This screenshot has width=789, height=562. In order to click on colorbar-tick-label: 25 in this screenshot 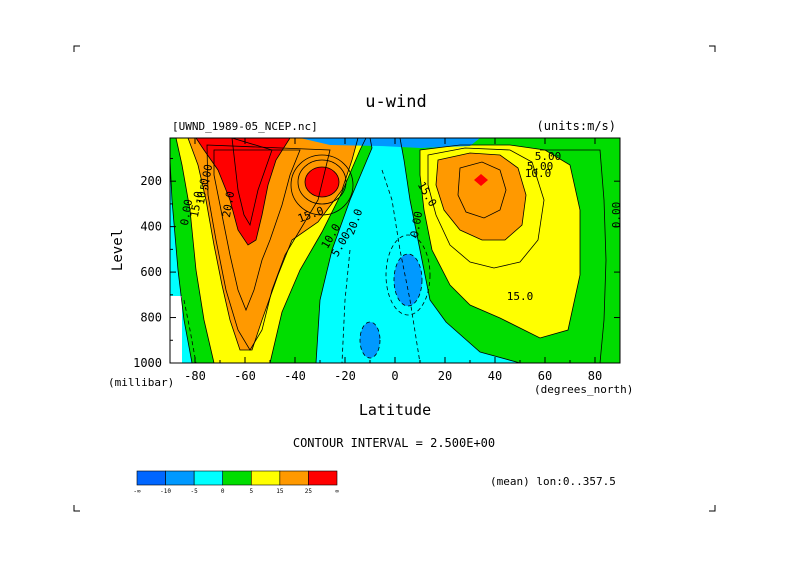, I will do `click(309, 491)`.